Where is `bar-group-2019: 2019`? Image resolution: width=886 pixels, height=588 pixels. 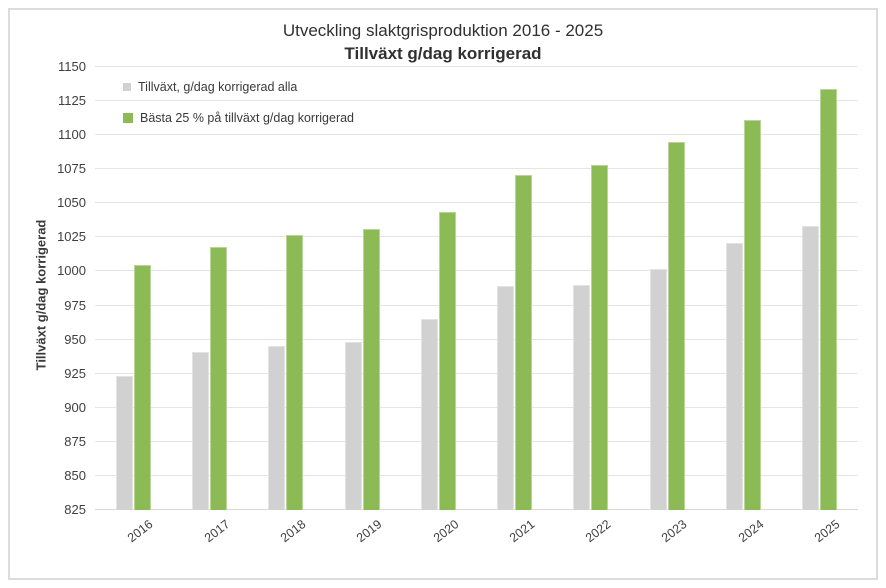 bar-group-2019: 2019 is located at coordinates (362, 306).